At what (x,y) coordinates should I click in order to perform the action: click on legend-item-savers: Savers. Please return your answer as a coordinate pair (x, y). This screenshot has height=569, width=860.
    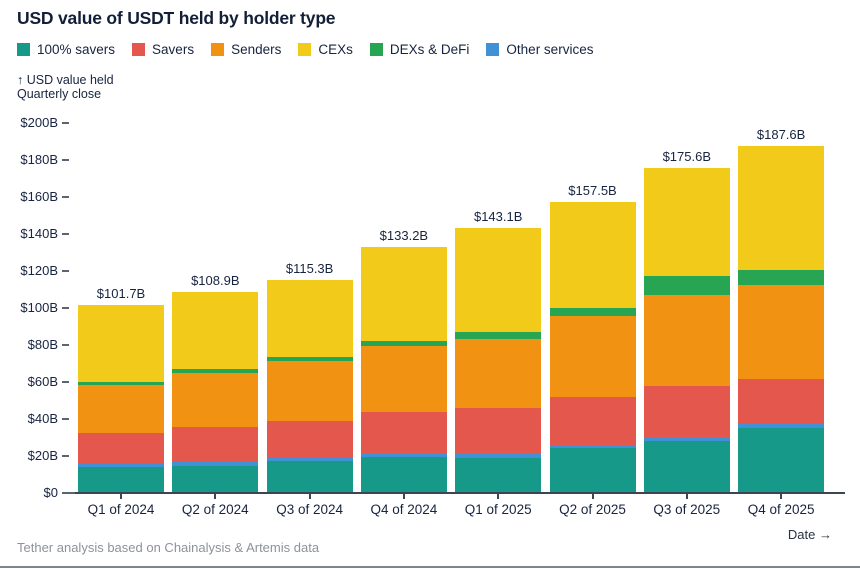
    Looking at the image, I should click on (163, 49).